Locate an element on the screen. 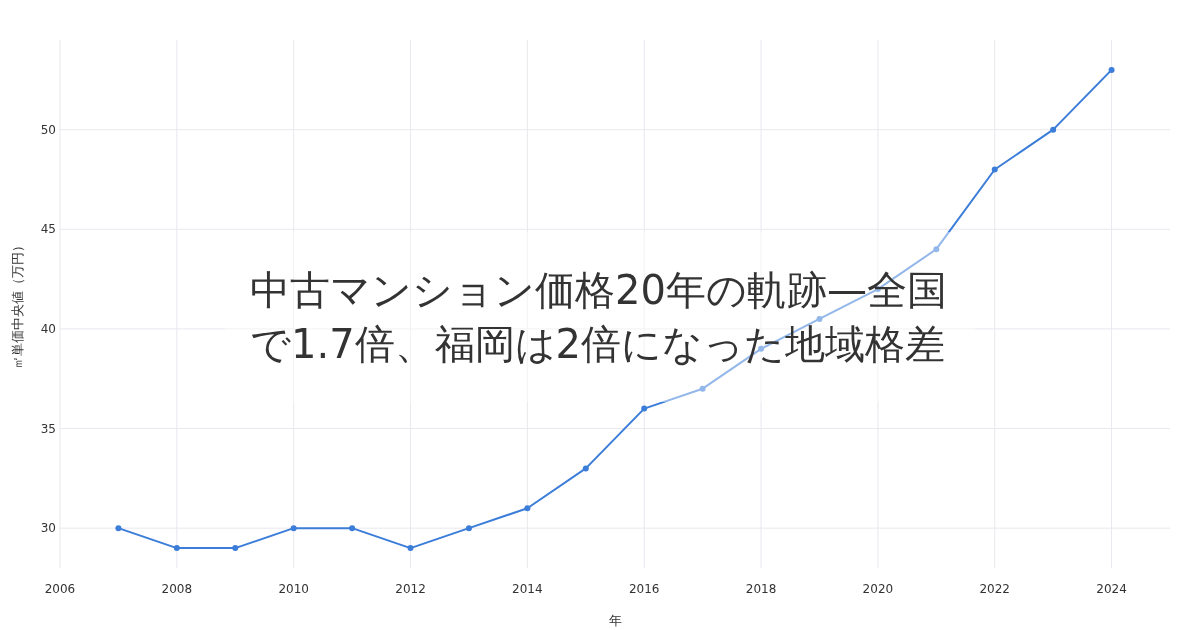 Image resolution: width=1200 pixels, height=630 pixels. x-tick-label: 2008 is located at coordinates (177, 589).